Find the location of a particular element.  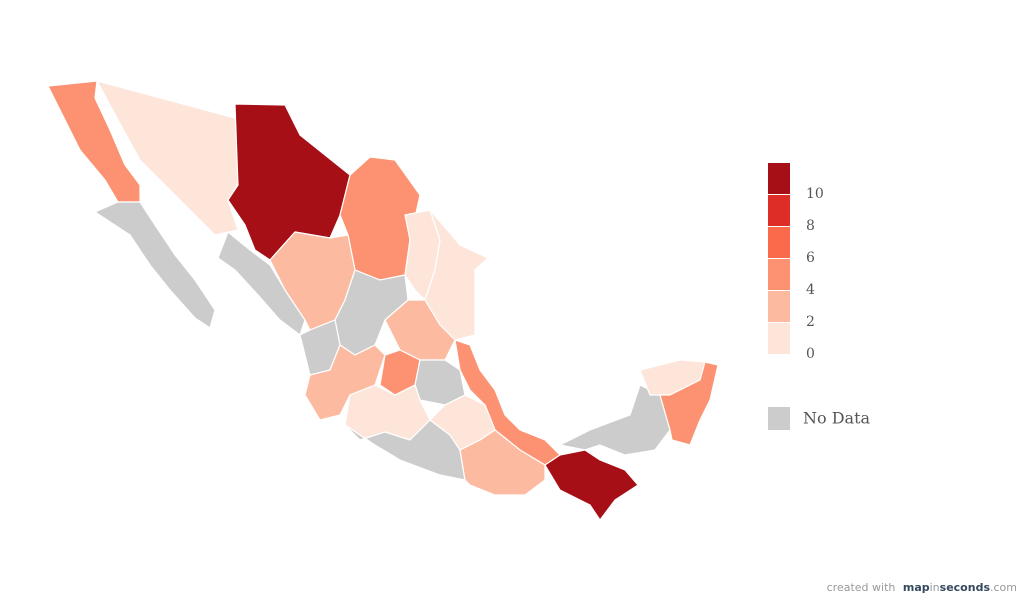

legend-label: 4 is located at coordinates (810, 290).